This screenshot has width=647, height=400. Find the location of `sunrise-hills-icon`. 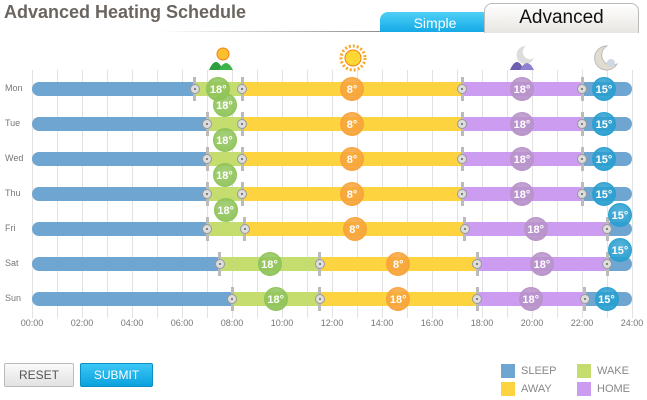

sunrise-hills-icon is located at coordinates (221, 58).